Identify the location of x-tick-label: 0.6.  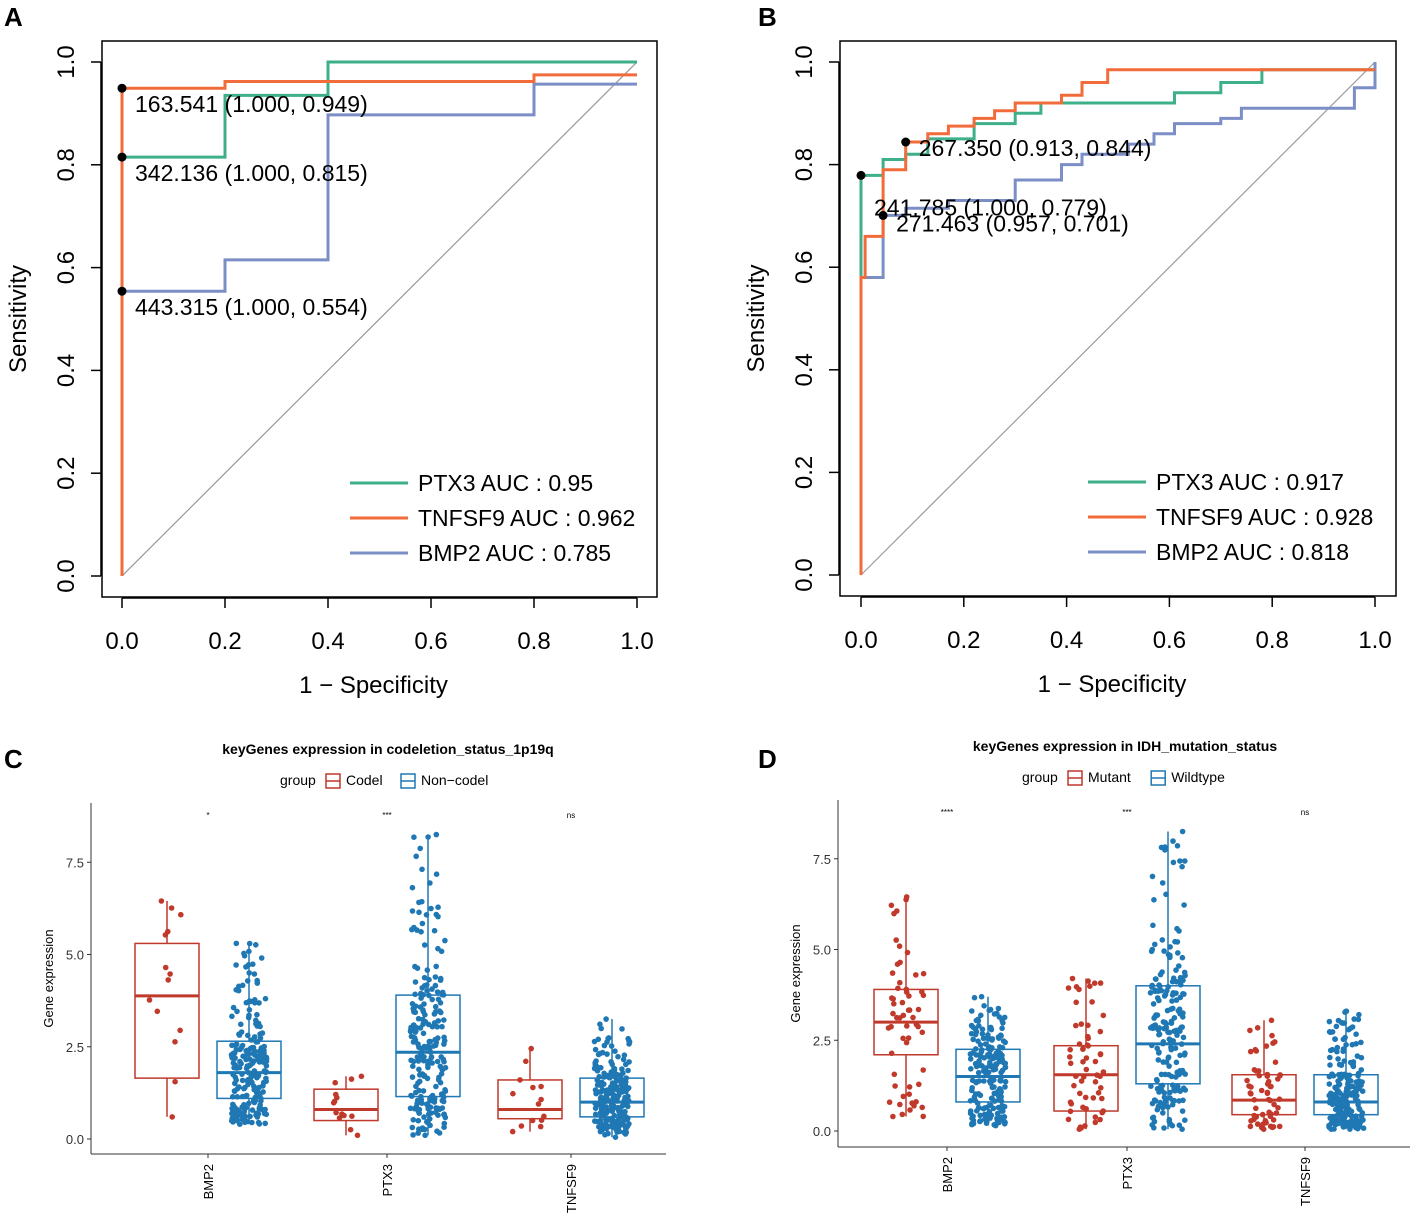
(1169, 640).